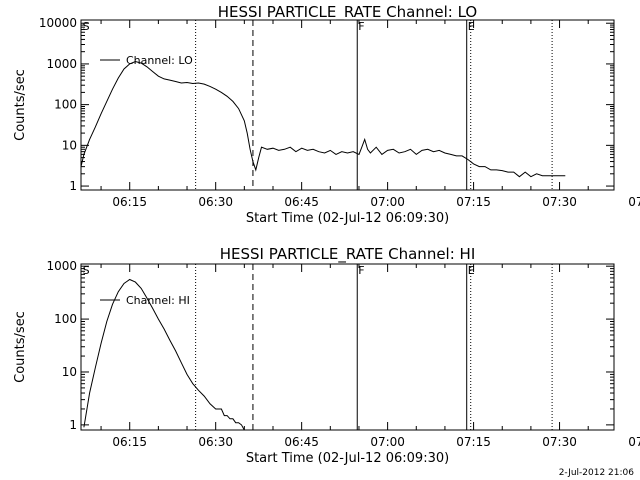  Describe the element at coordinates (347, 458) in the screenshot. I see `panel-2-x-axis-label: Start Time (02-Jul-12 06:09:30)` at that location.